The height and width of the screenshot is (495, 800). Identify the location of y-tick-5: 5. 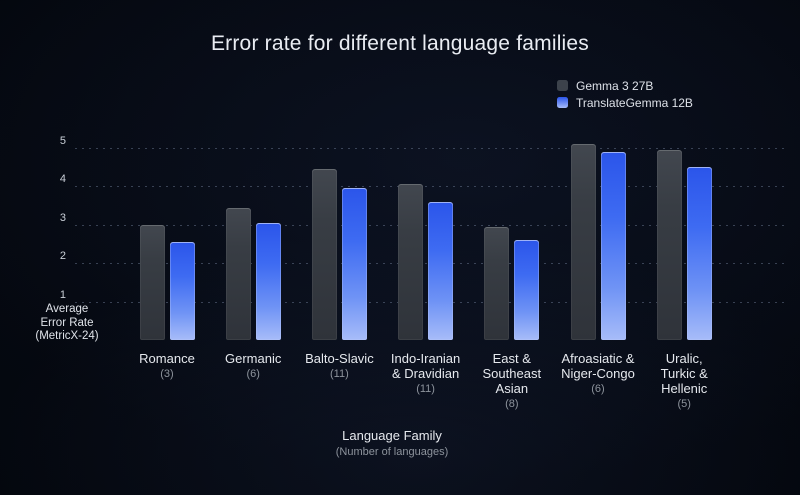
(62, 141).